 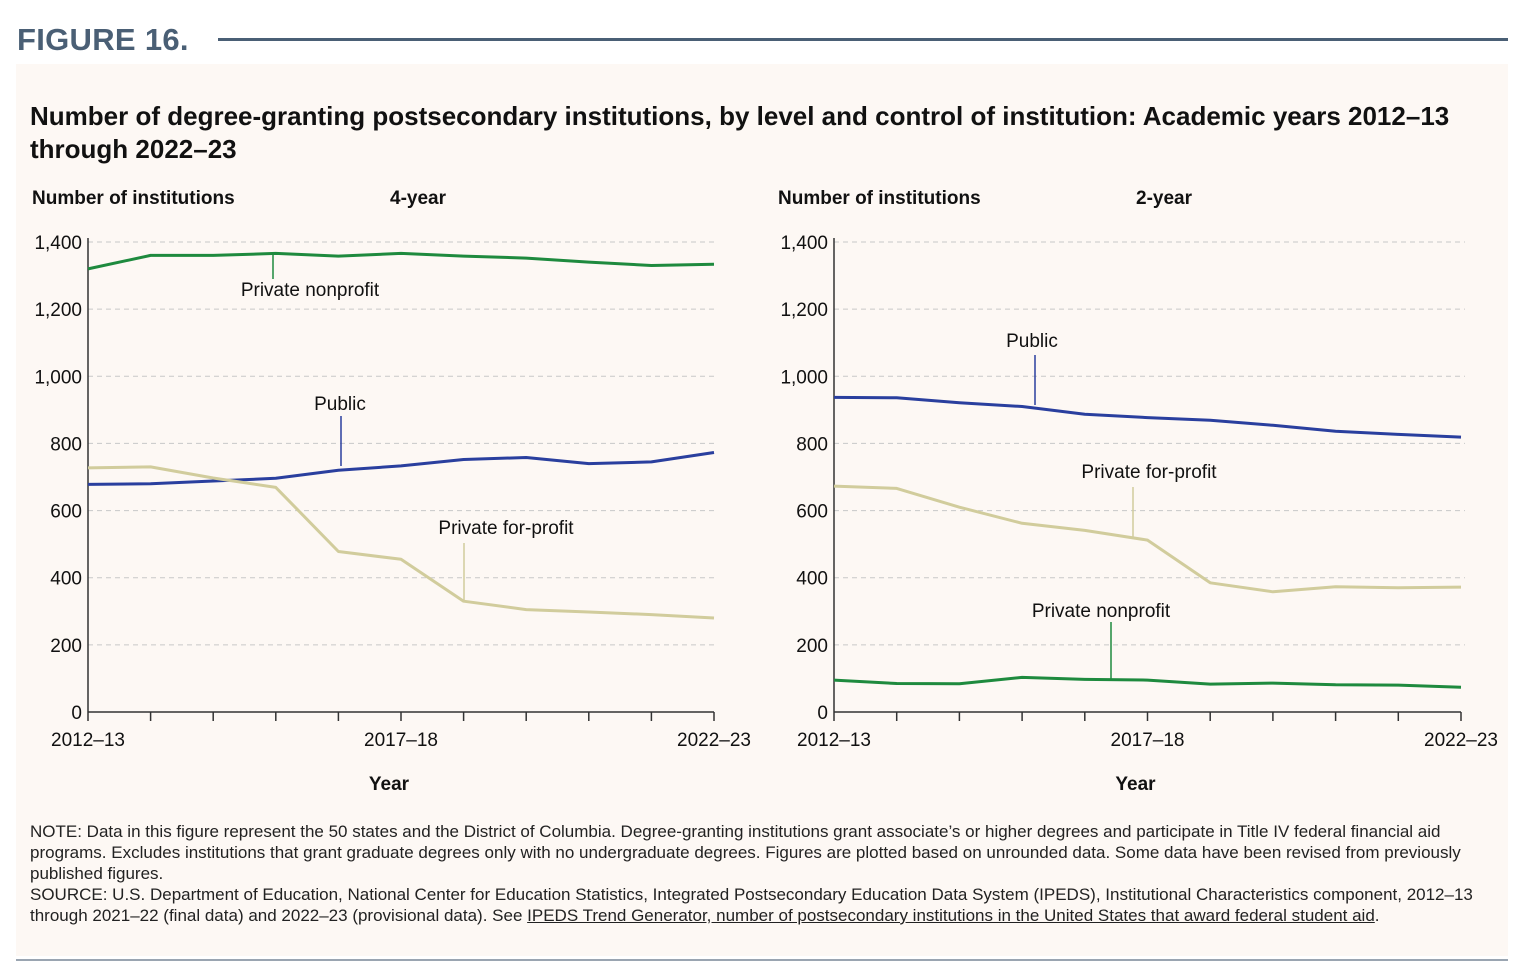 I want to click on chart-subtitle: 4-year, so click(x=418, y=198).